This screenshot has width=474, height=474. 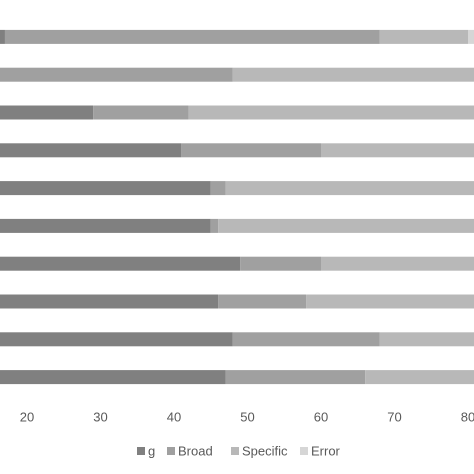 What do you see at coordinates (151, 450) in the screenshot?
I see `legend-label: g` at bounding box center [151, 450].